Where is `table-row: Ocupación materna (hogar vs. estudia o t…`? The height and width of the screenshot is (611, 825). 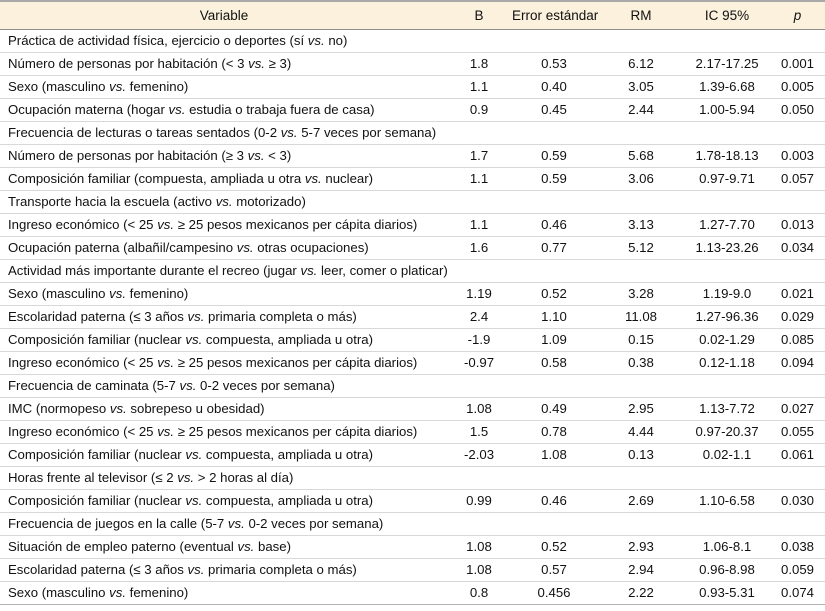 table-row: Ocupación materna (hogar vs. estudia o t… is located at coordinates (412, 110).